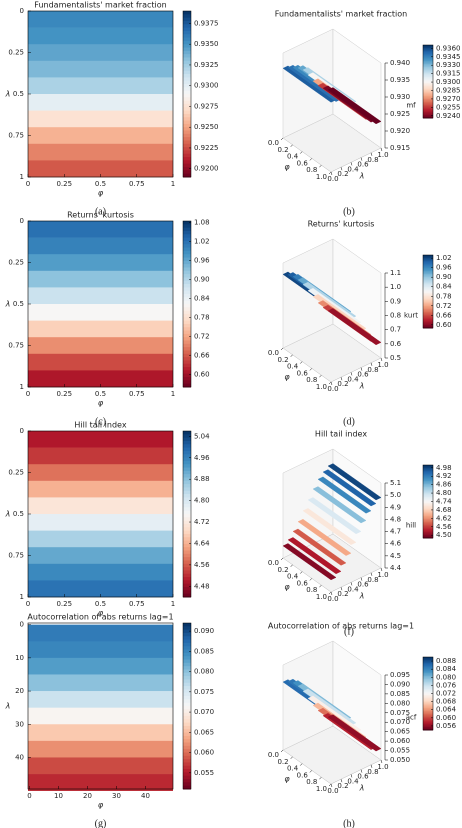  Describe the element at coordinates (400, 713) in the screenshot. I see `z-tick-label: 0.075` at that location.